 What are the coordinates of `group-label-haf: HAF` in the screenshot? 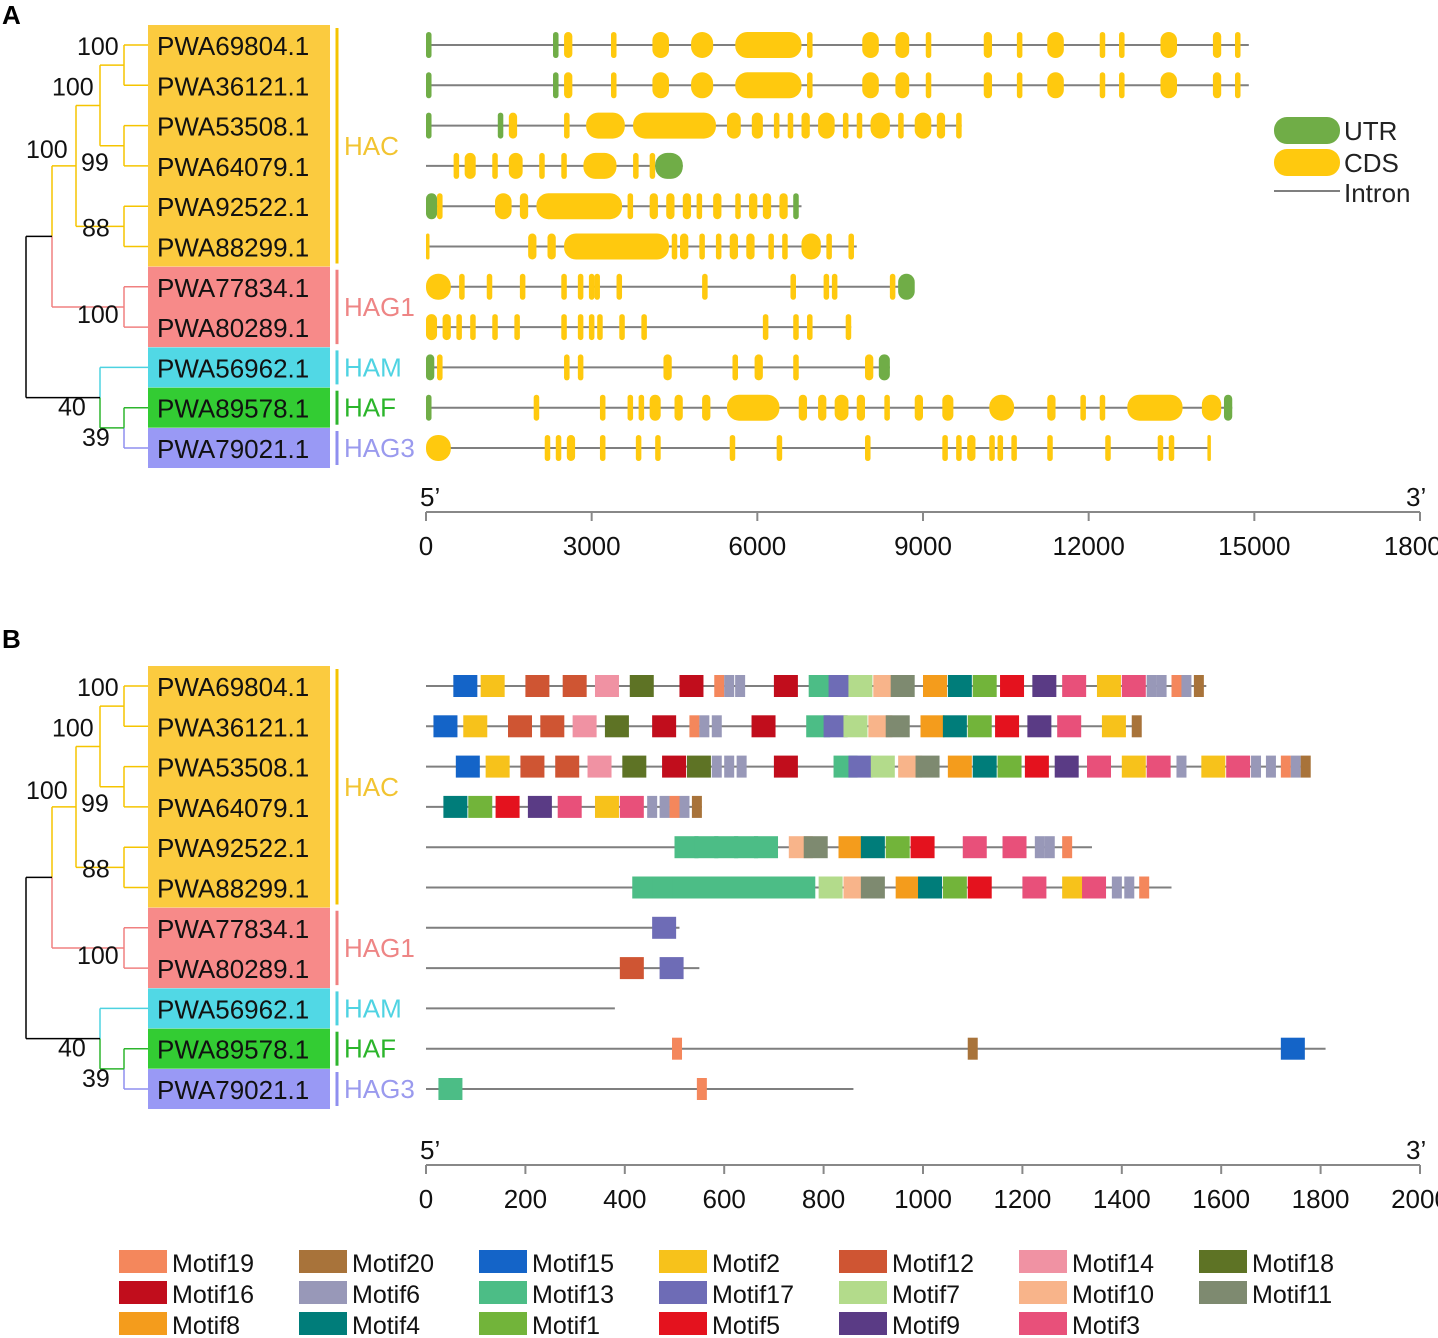 It's located at (370, 408).